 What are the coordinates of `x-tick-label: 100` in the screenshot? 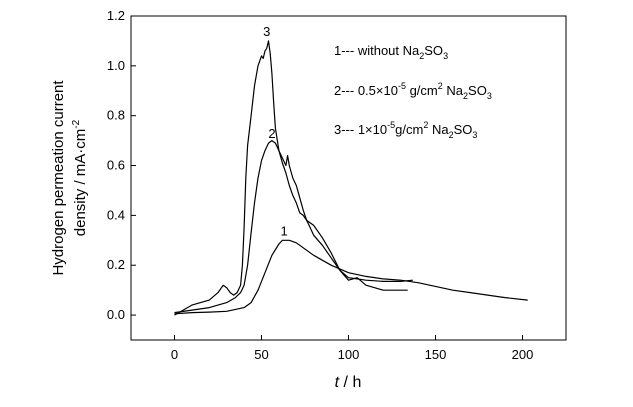 It's located at (349, 354).